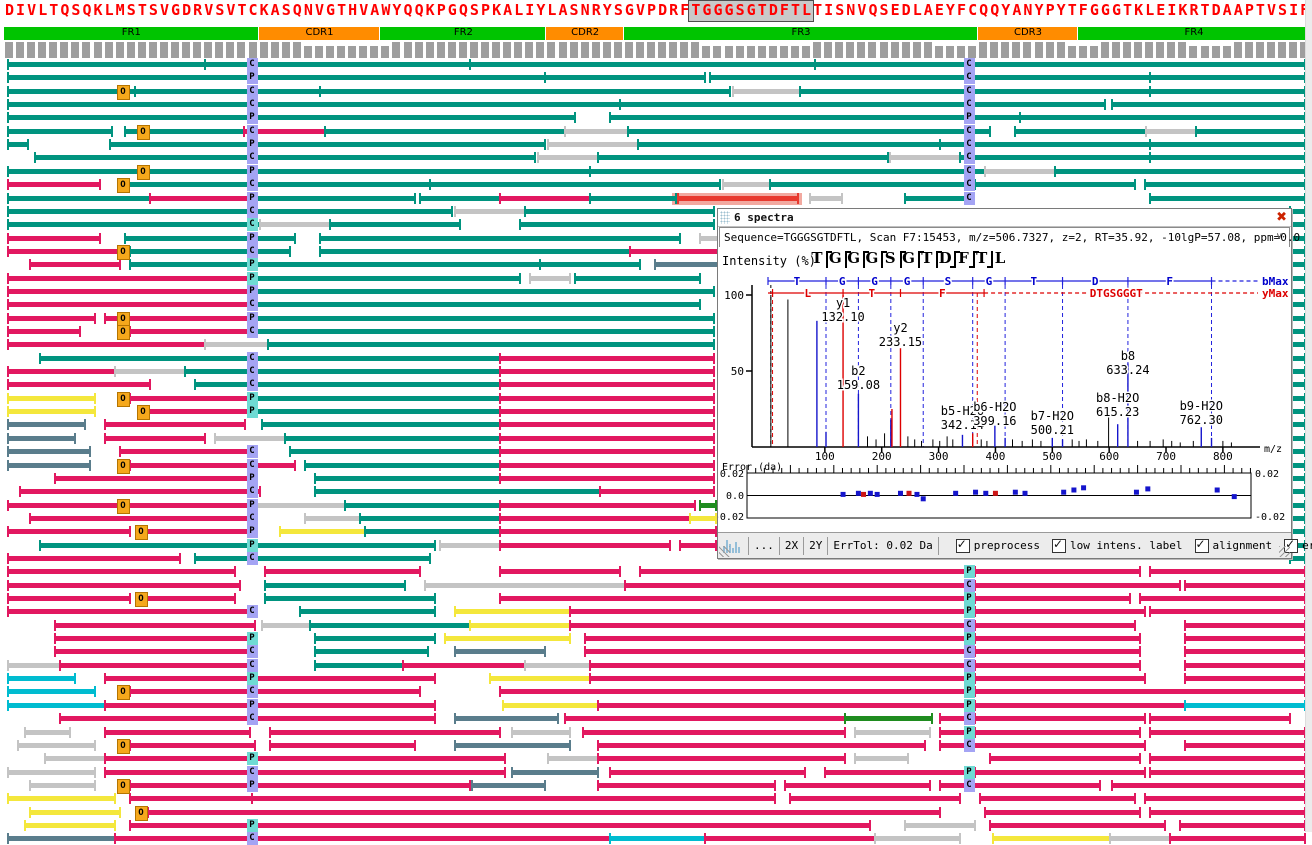 This screenshot has height=845, width=1312. I want to click on residue-letter: N, so click(1028, 10).